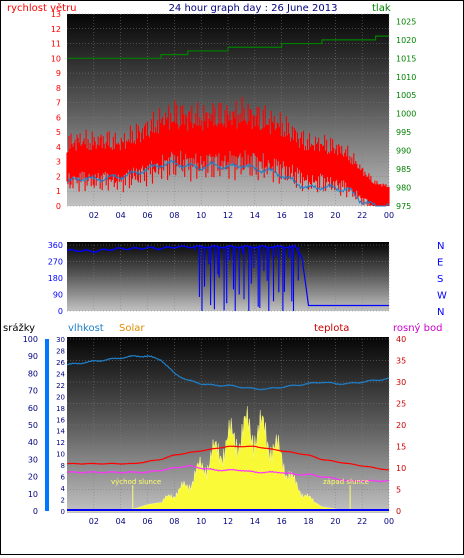 The image size is (464, 558). I want to click on direction-y-tick: 90, so click(58, 295).